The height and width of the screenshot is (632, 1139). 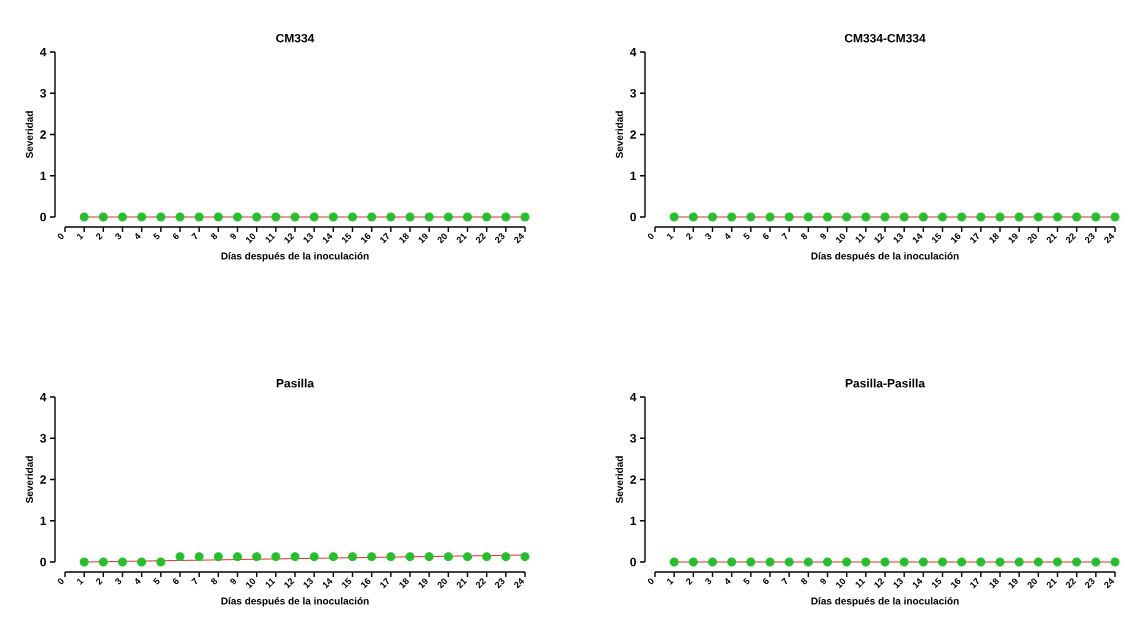 What do you see at coordinates (885, 38) in the screenshot?
I see `chart-title: CM334-CM334` at bounding box center [885, 38].